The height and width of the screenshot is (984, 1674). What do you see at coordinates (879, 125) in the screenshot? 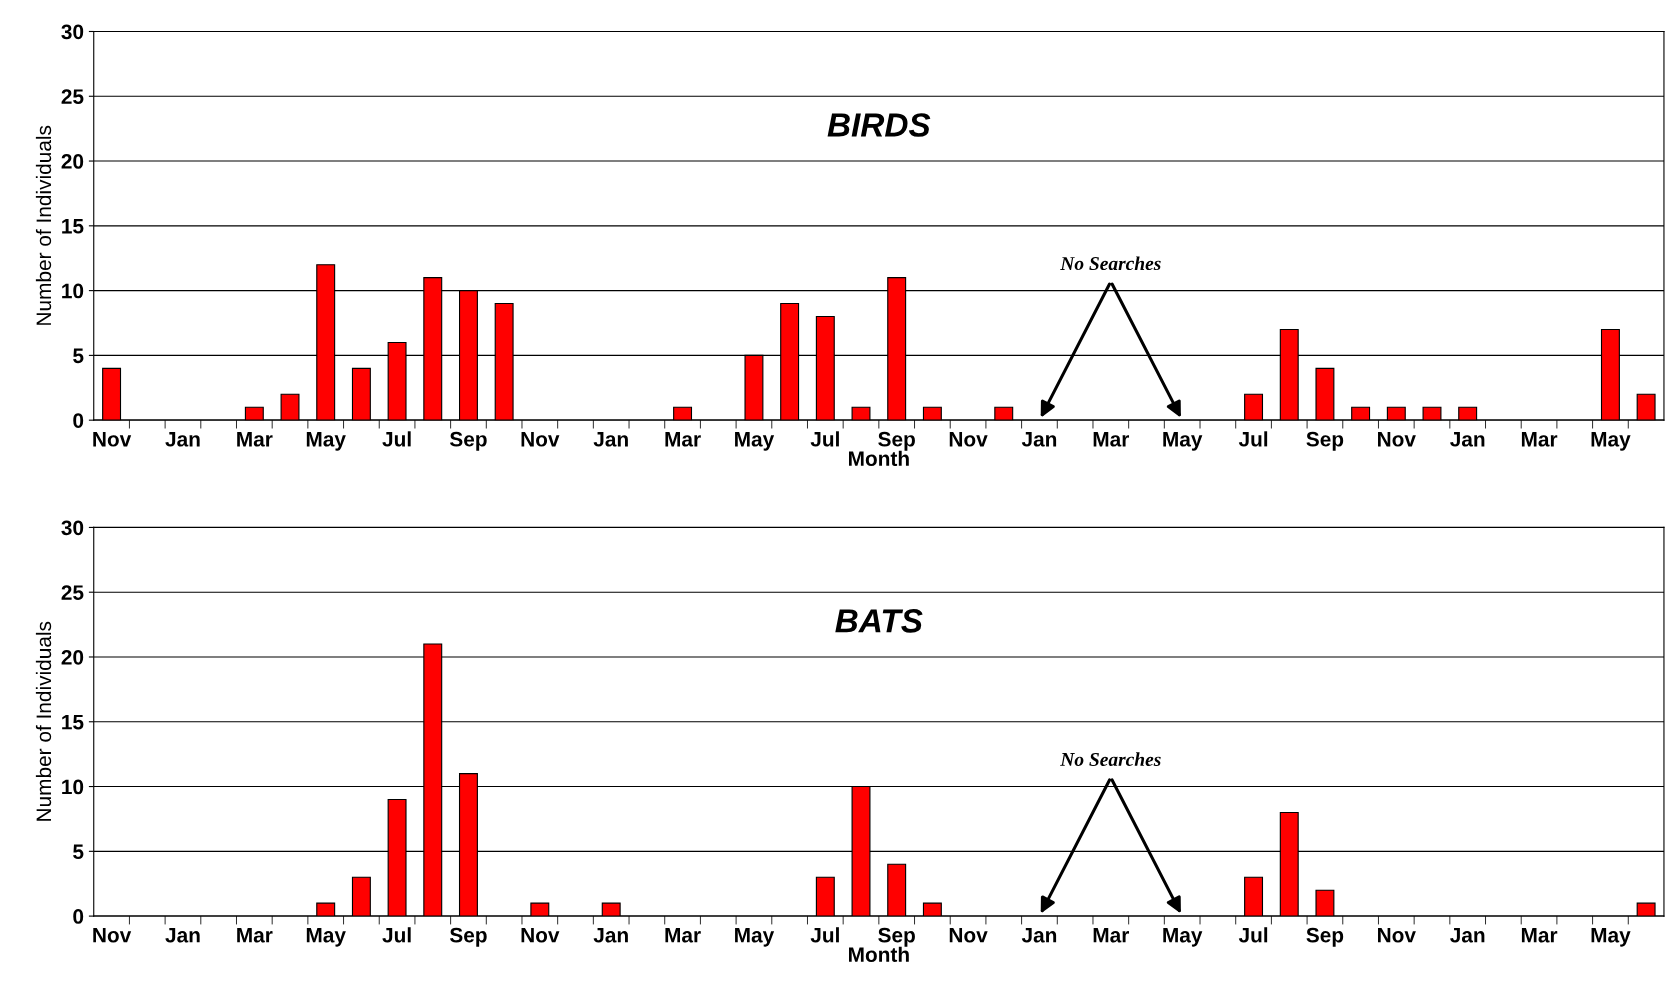
I see `text: BIRDS` at bounding box center [879, 125].